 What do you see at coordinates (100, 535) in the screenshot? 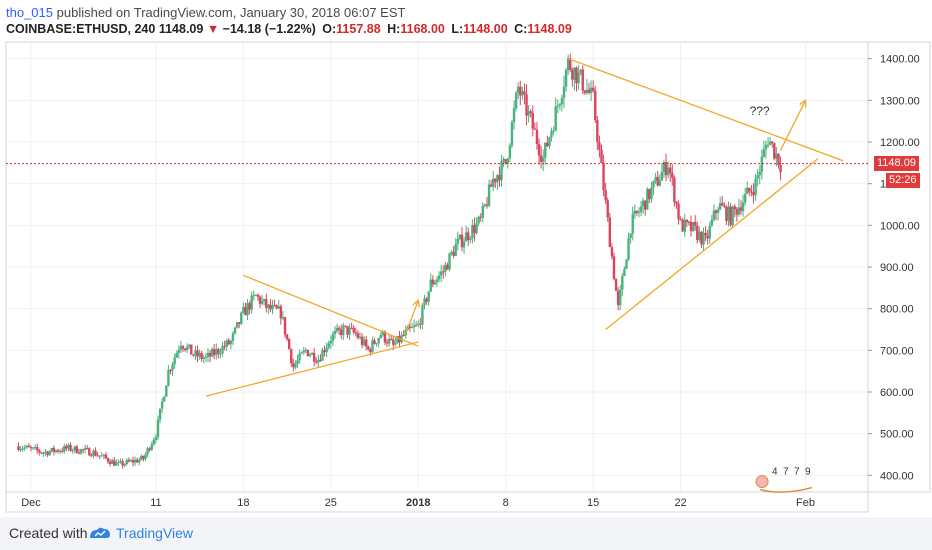
I see `tradingview-logo-icon` at bounding box center [100, 535].